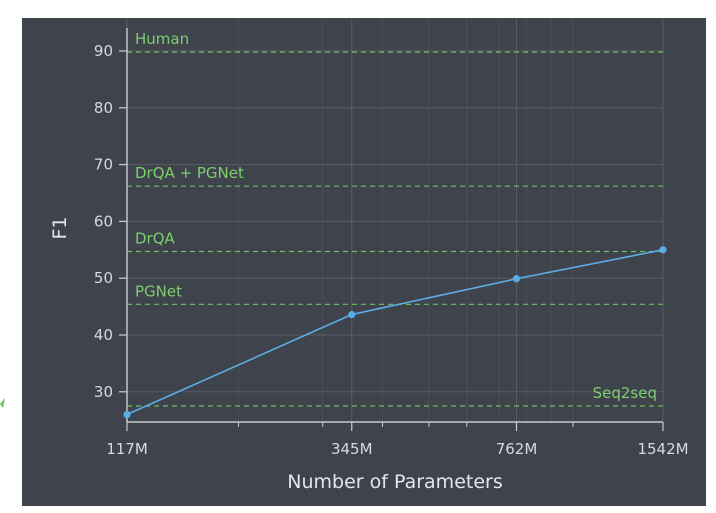 Image resolution: width=716 pixels, height=513 pixels. I want to click on x-axis-title: Number of Parameters, so click(394, 482).